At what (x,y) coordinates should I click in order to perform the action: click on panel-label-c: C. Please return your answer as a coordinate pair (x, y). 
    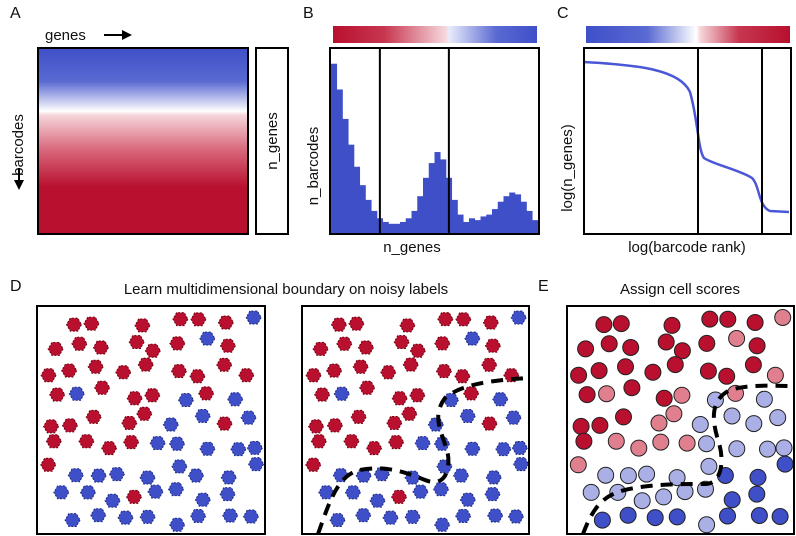
    Looking at the image, I should click on (563, 13).